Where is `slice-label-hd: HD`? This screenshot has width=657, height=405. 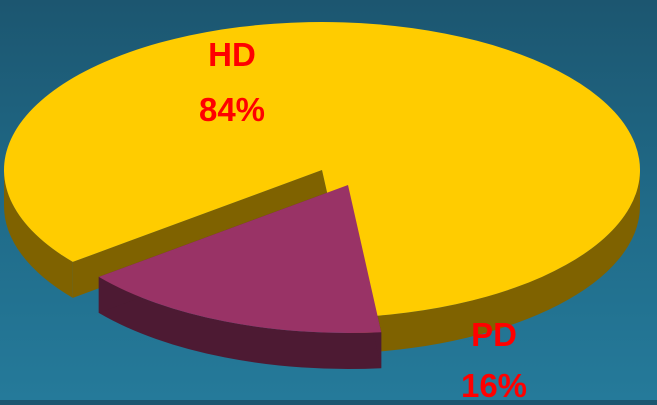
slice-label-hd: HD is located at coordinates (232, 54).